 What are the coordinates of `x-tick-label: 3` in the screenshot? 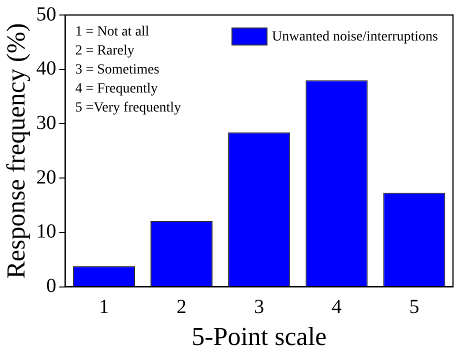 It's located at (259, 307).